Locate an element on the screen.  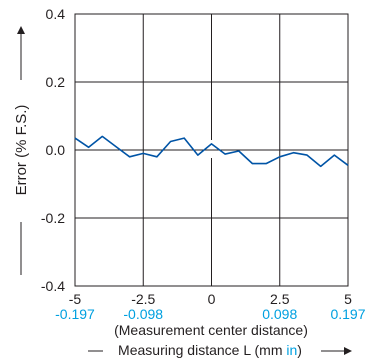
y-tick-label: 0.4 is located at coordinates (56, 14).